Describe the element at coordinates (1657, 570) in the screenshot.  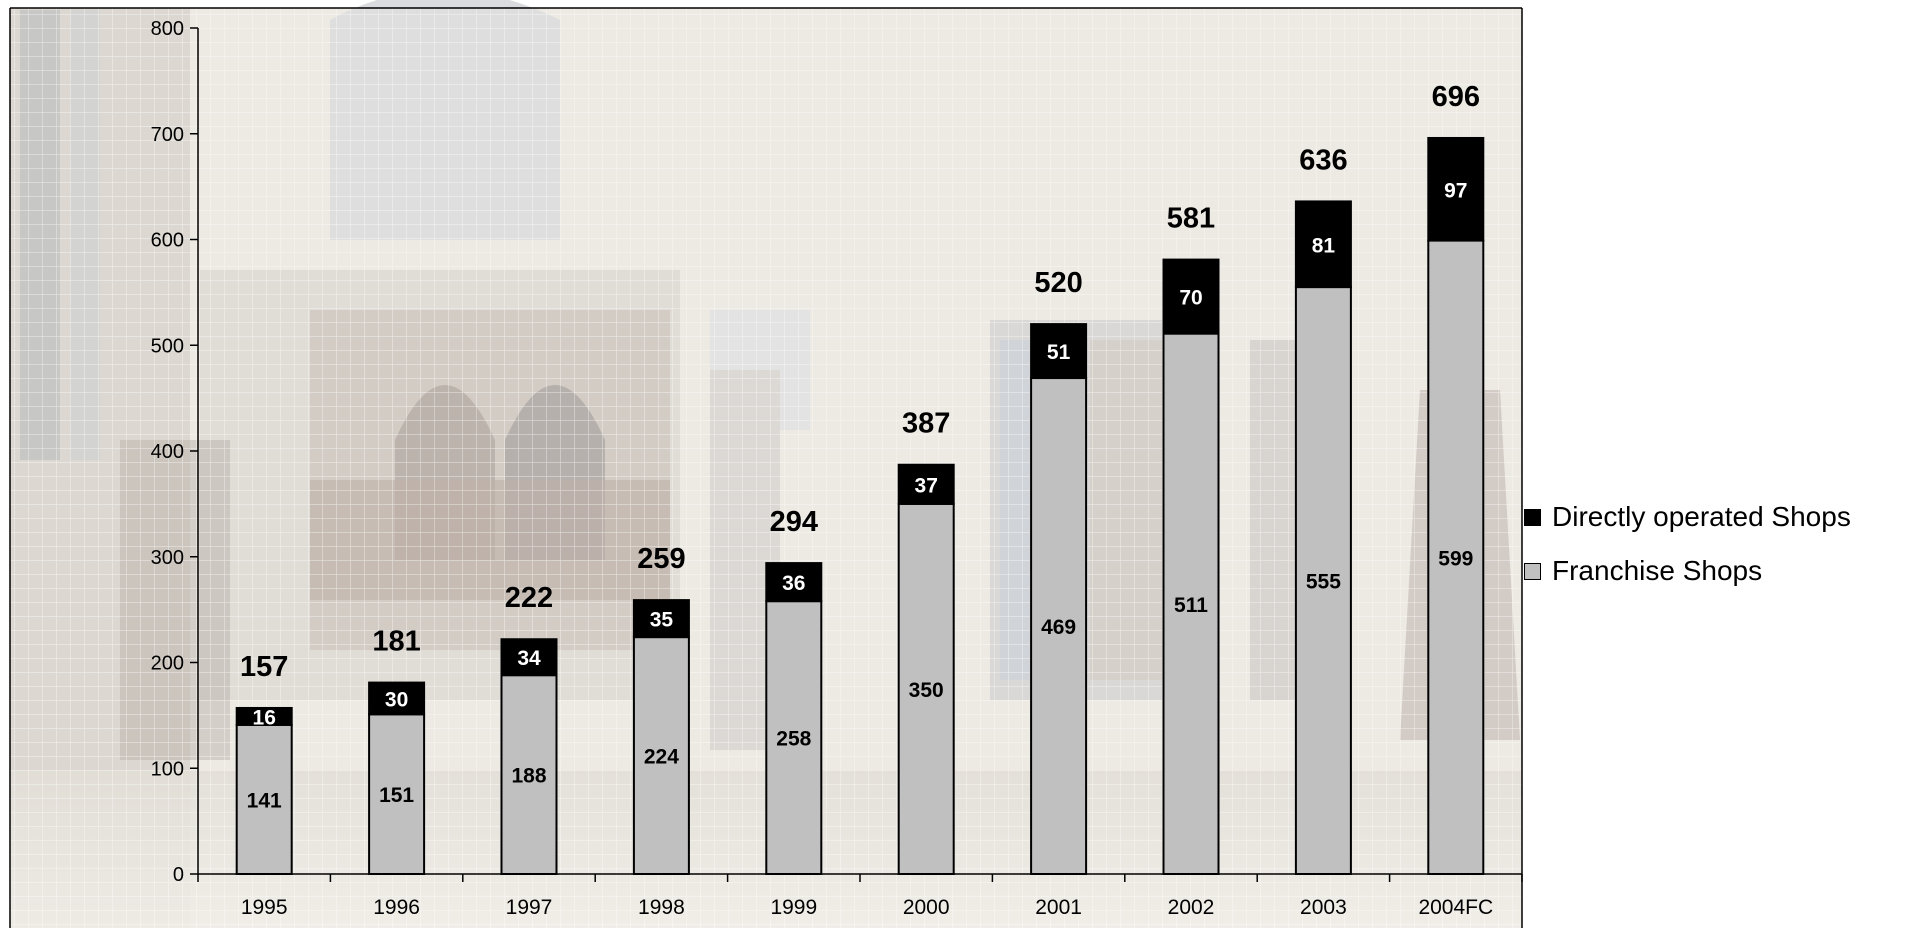
I see `legend-label-franchise: Franchise Shops` at that location.